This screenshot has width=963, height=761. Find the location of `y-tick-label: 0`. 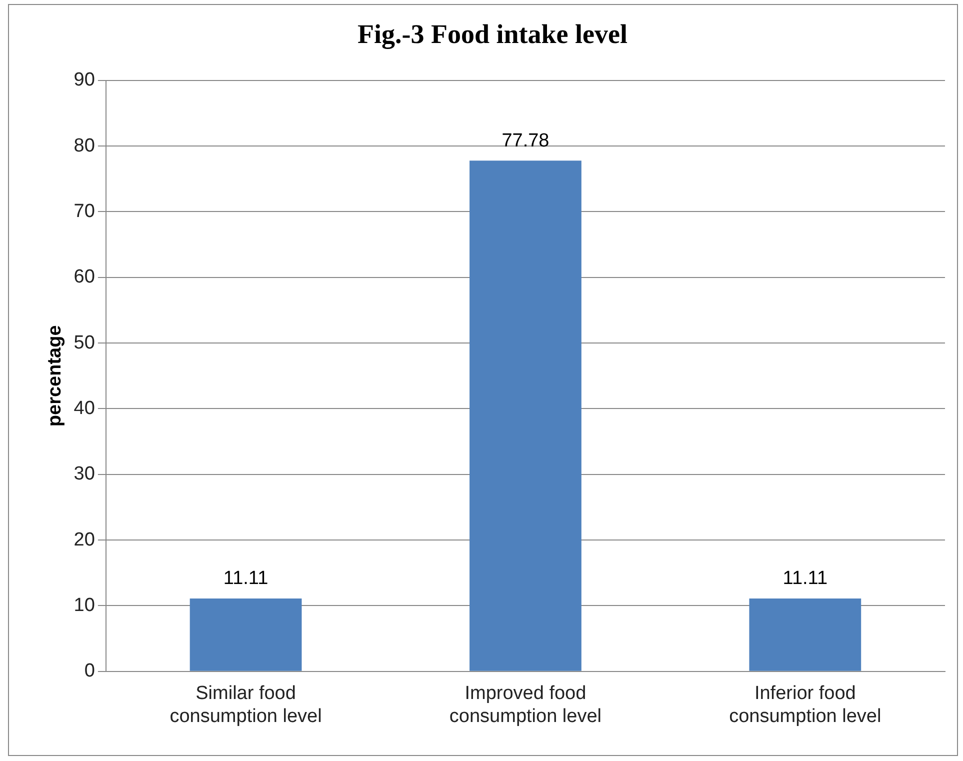

y-tick-label: 0 is located at coordinates (89, 671).